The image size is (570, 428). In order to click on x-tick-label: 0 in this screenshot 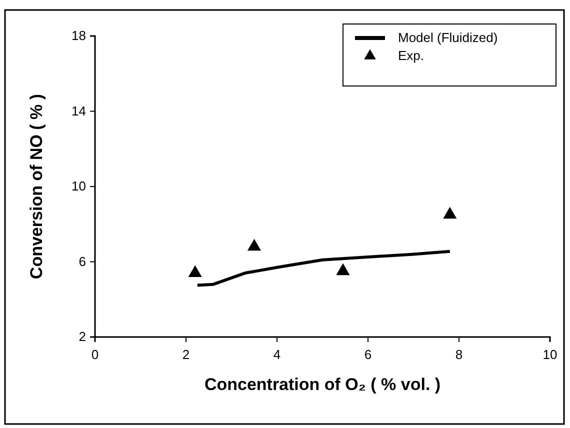, I will do `click(95, 354)`.